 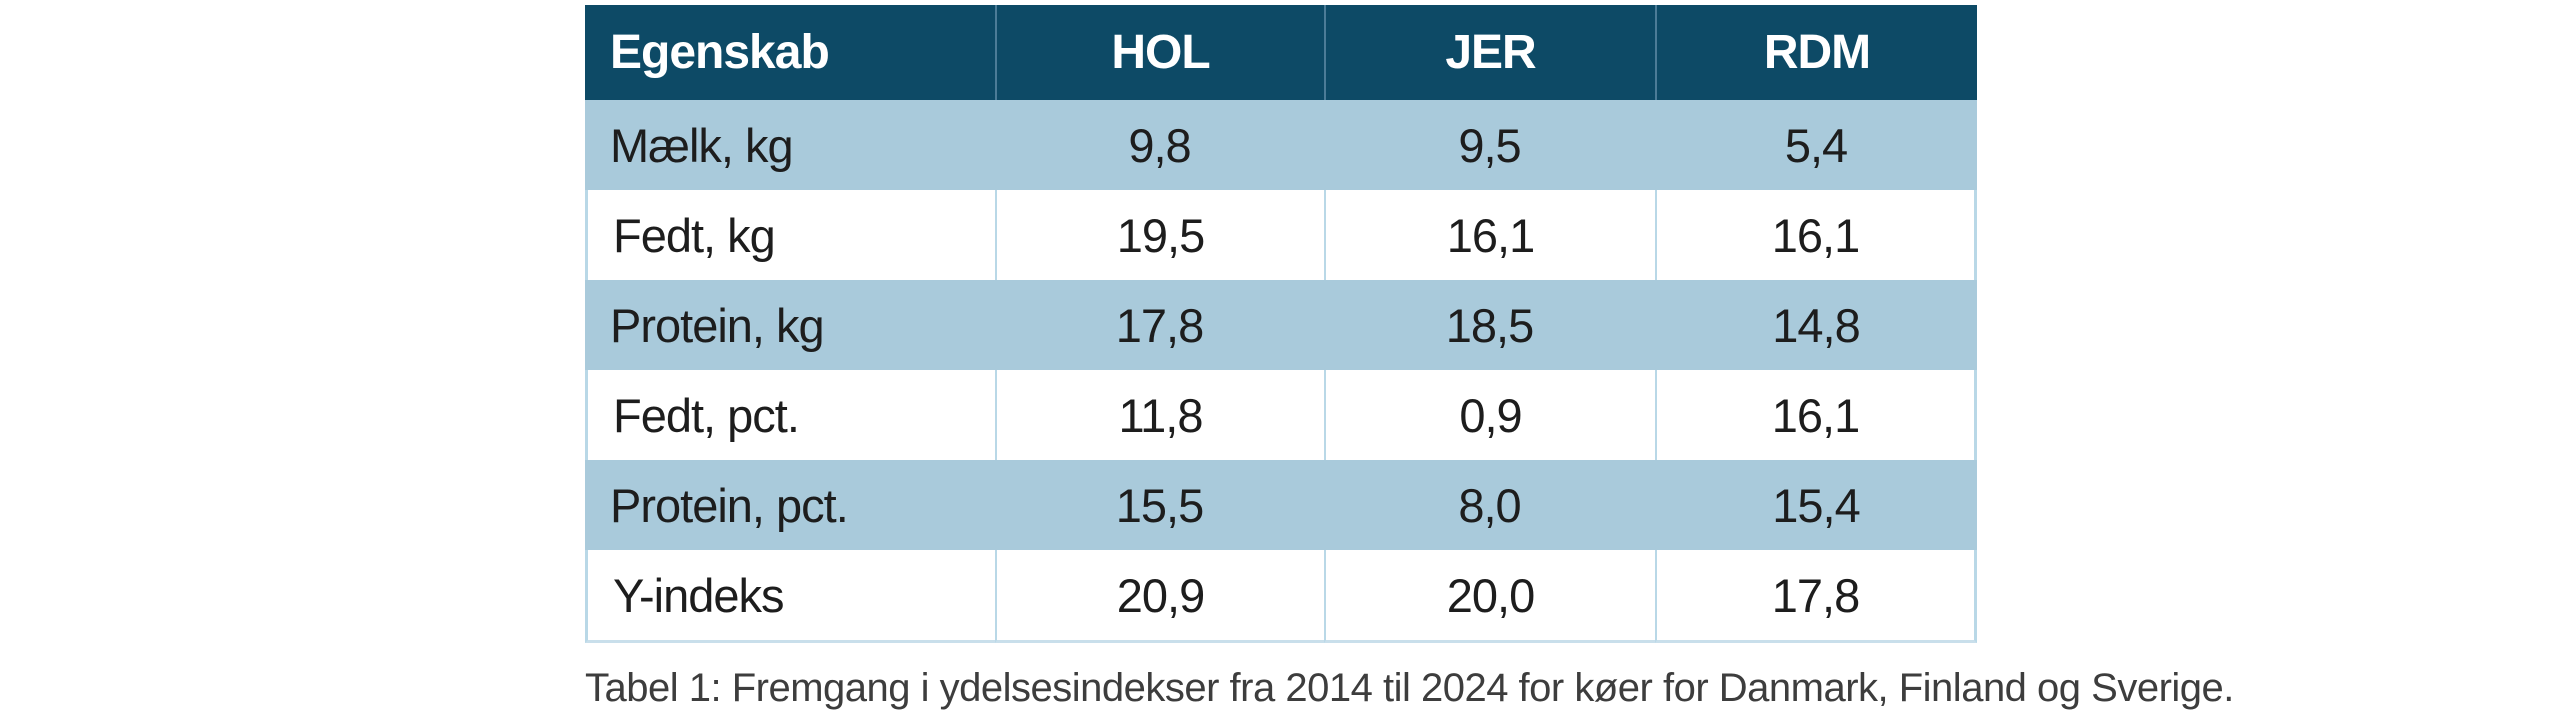 I want to click on table-row-protein-pct: Protein, pct. 15,5 8,0 15,4, so click(x=1281, y=505).